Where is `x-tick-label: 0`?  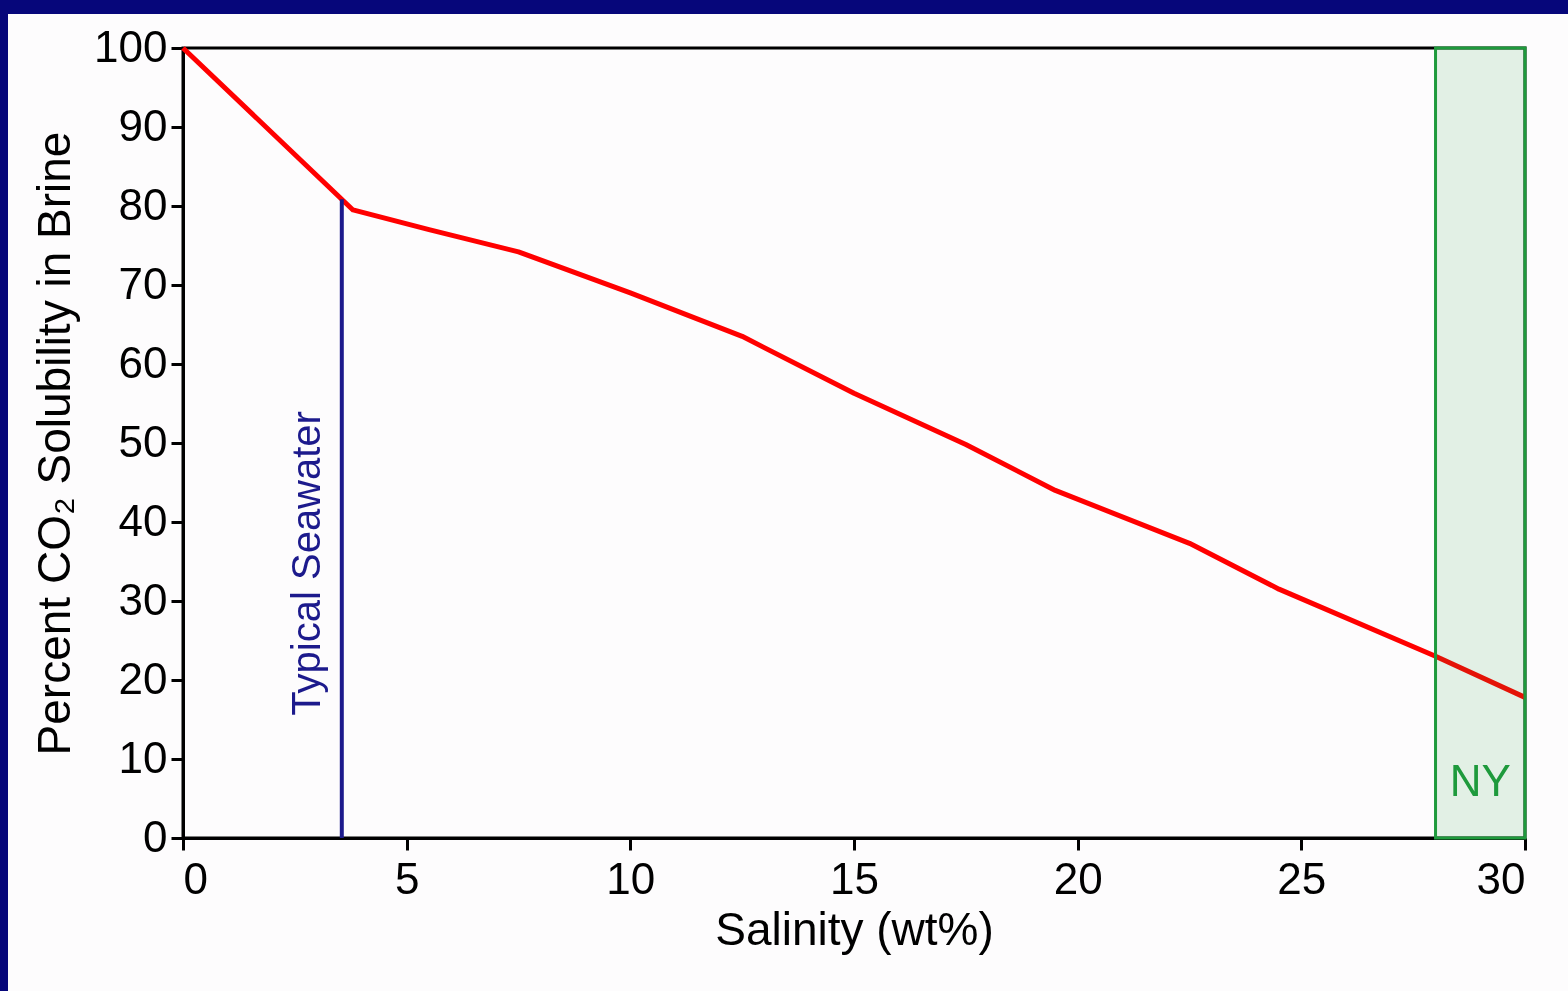
x-tick-label: 0 is located at coordinates (195, 878).